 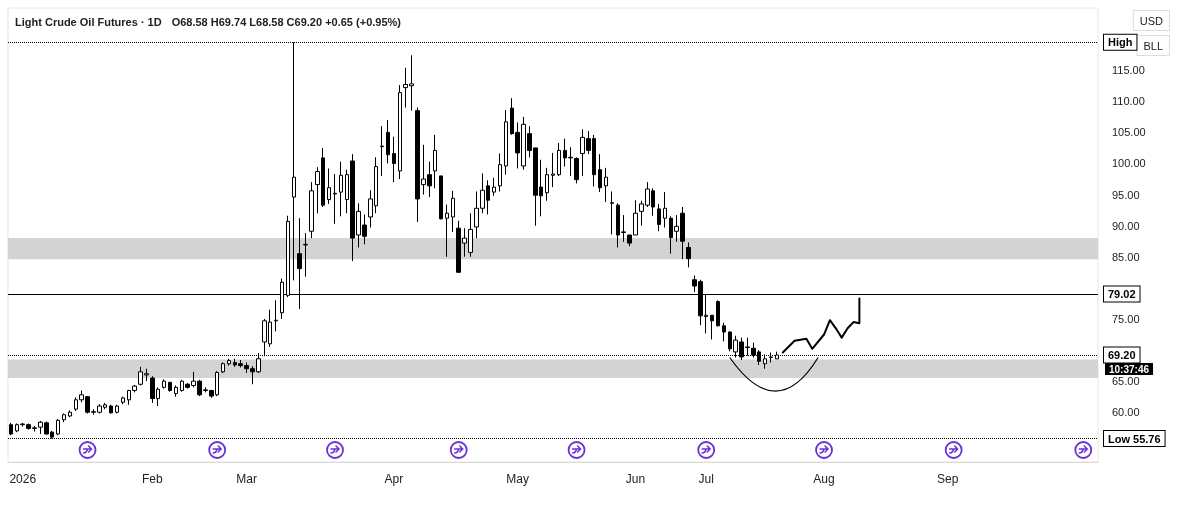 I want to click on y-tick-label: 60.00, so click(x=1126, y=412).